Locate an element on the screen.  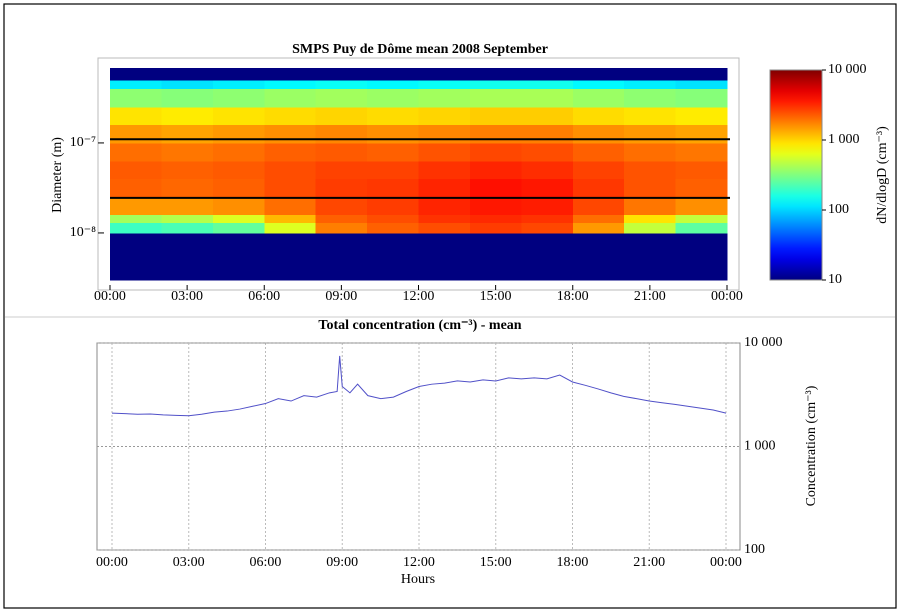
heatmap-title: SMPS Puy de Dôme mean 2008 September is located at coordinates (420, 49).